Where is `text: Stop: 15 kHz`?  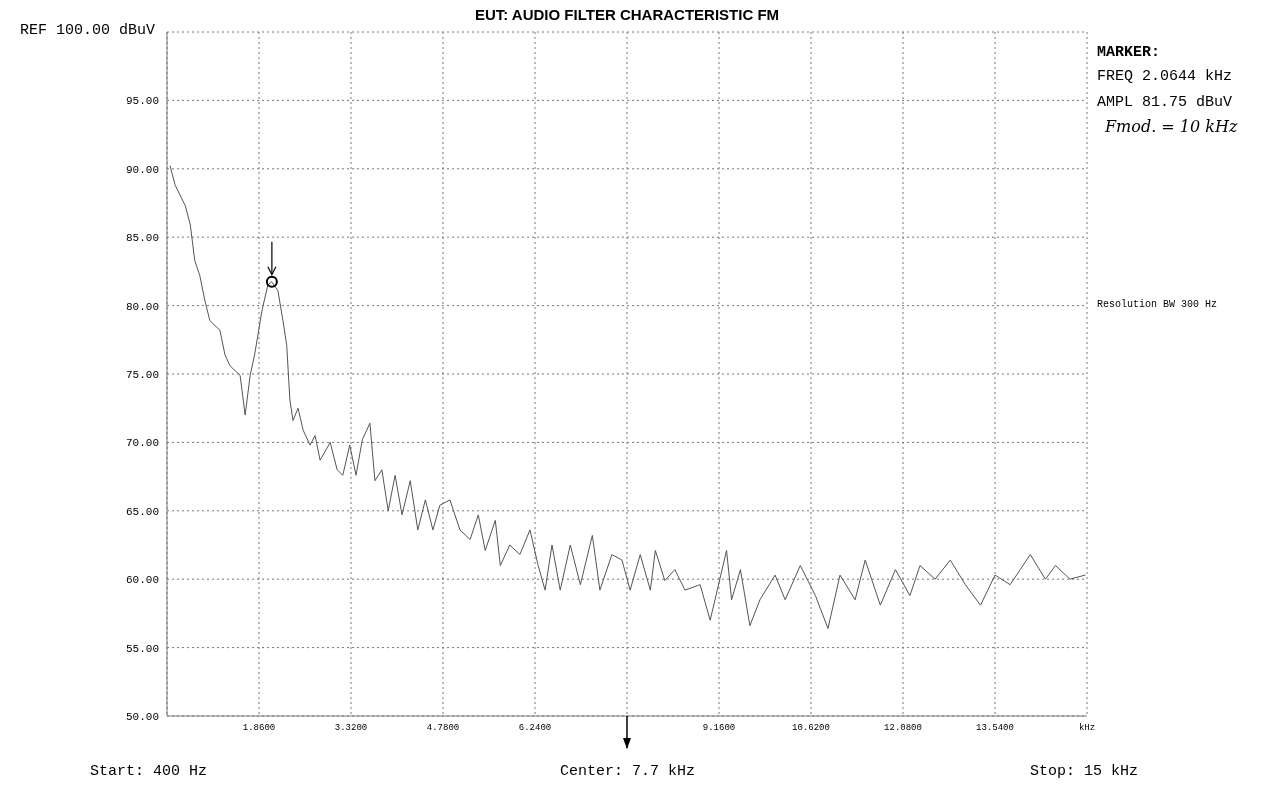
text: Stop: 15 kHz is located at coordinates (1084, 772).